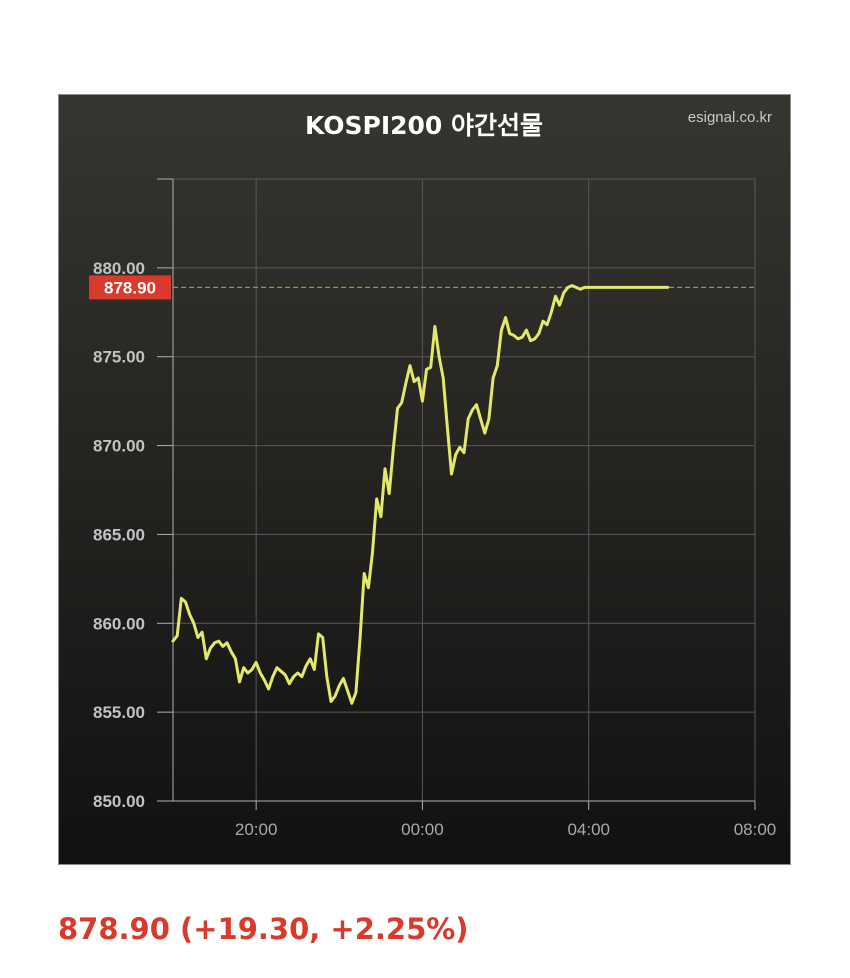 This screenshot has height=978, width=850. Describe the element at coordinates (119, 357) in the screenshot. I see `y-tick-label: 875.00` at that location.